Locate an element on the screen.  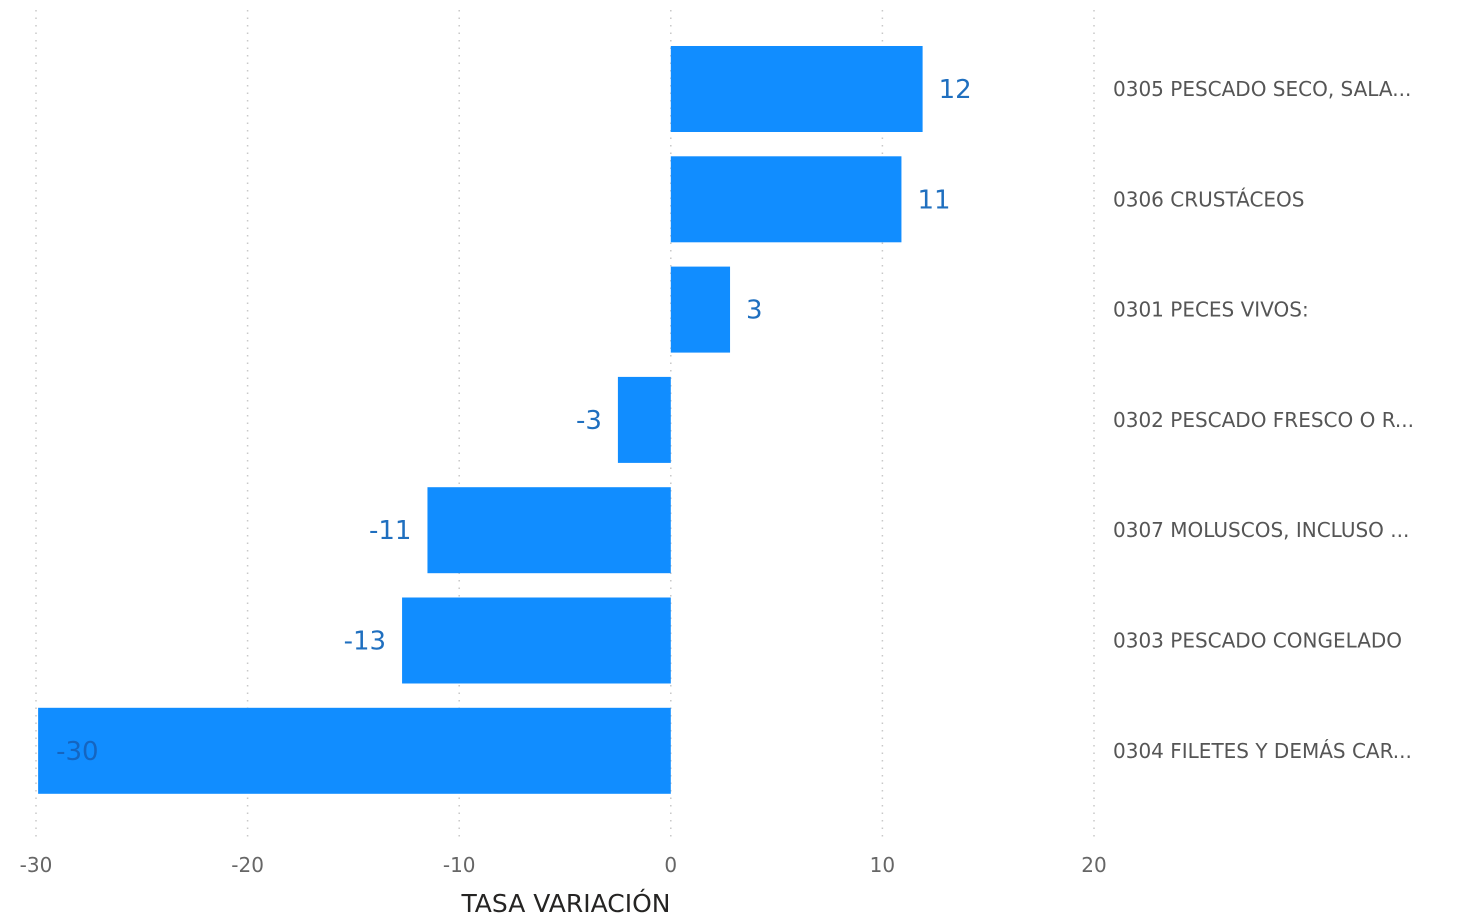
data-label: 11 is located at coordinates (933, 200).